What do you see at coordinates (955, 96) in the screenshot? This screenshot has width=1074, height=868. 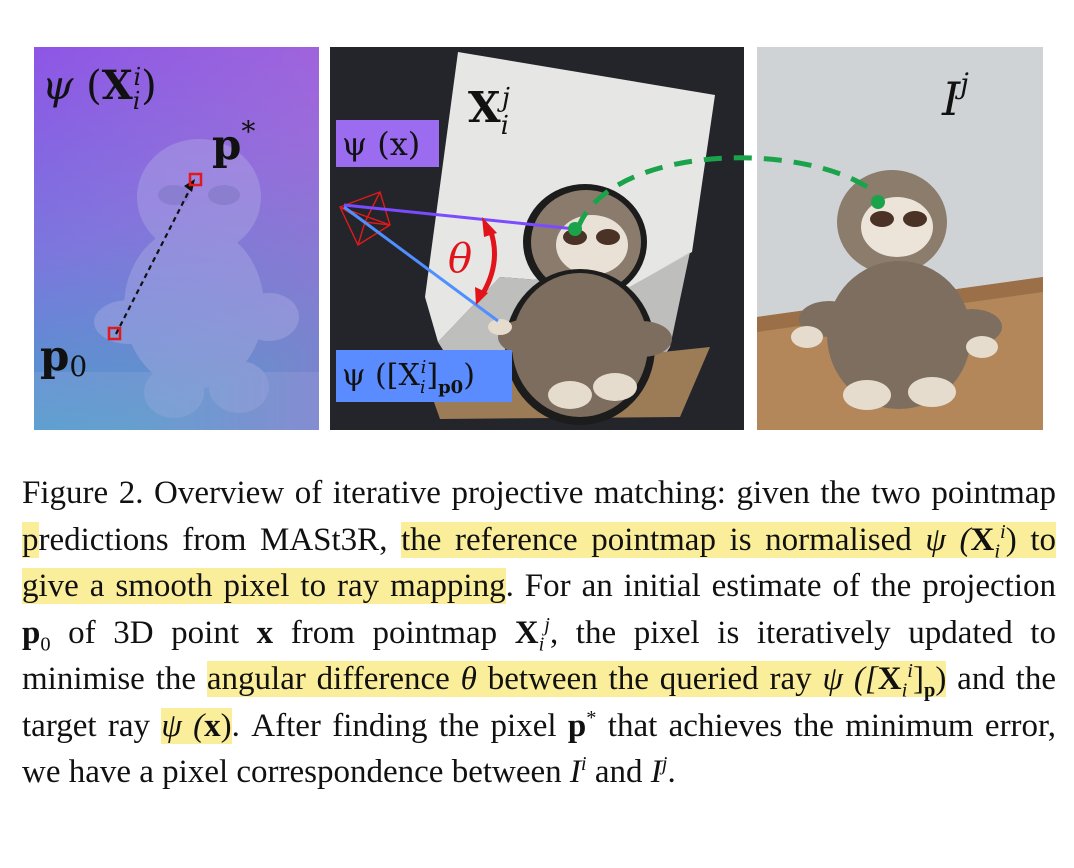 I see `I-label: Ij` at bounding box center [955, 96].